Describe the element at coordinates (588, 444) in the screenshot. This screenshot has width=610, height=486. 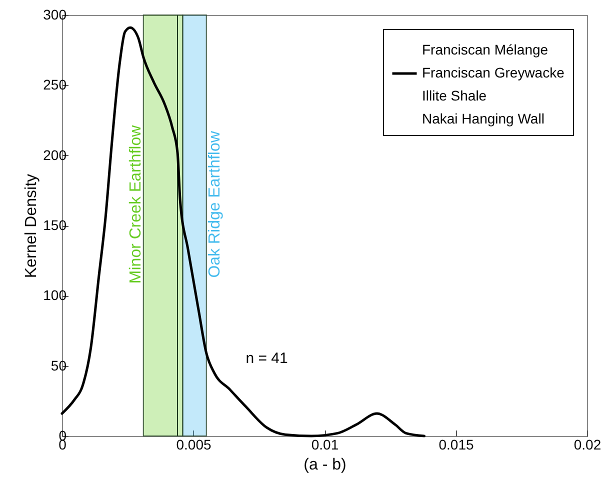
I see `x-tick-label: 0.02` at that location.